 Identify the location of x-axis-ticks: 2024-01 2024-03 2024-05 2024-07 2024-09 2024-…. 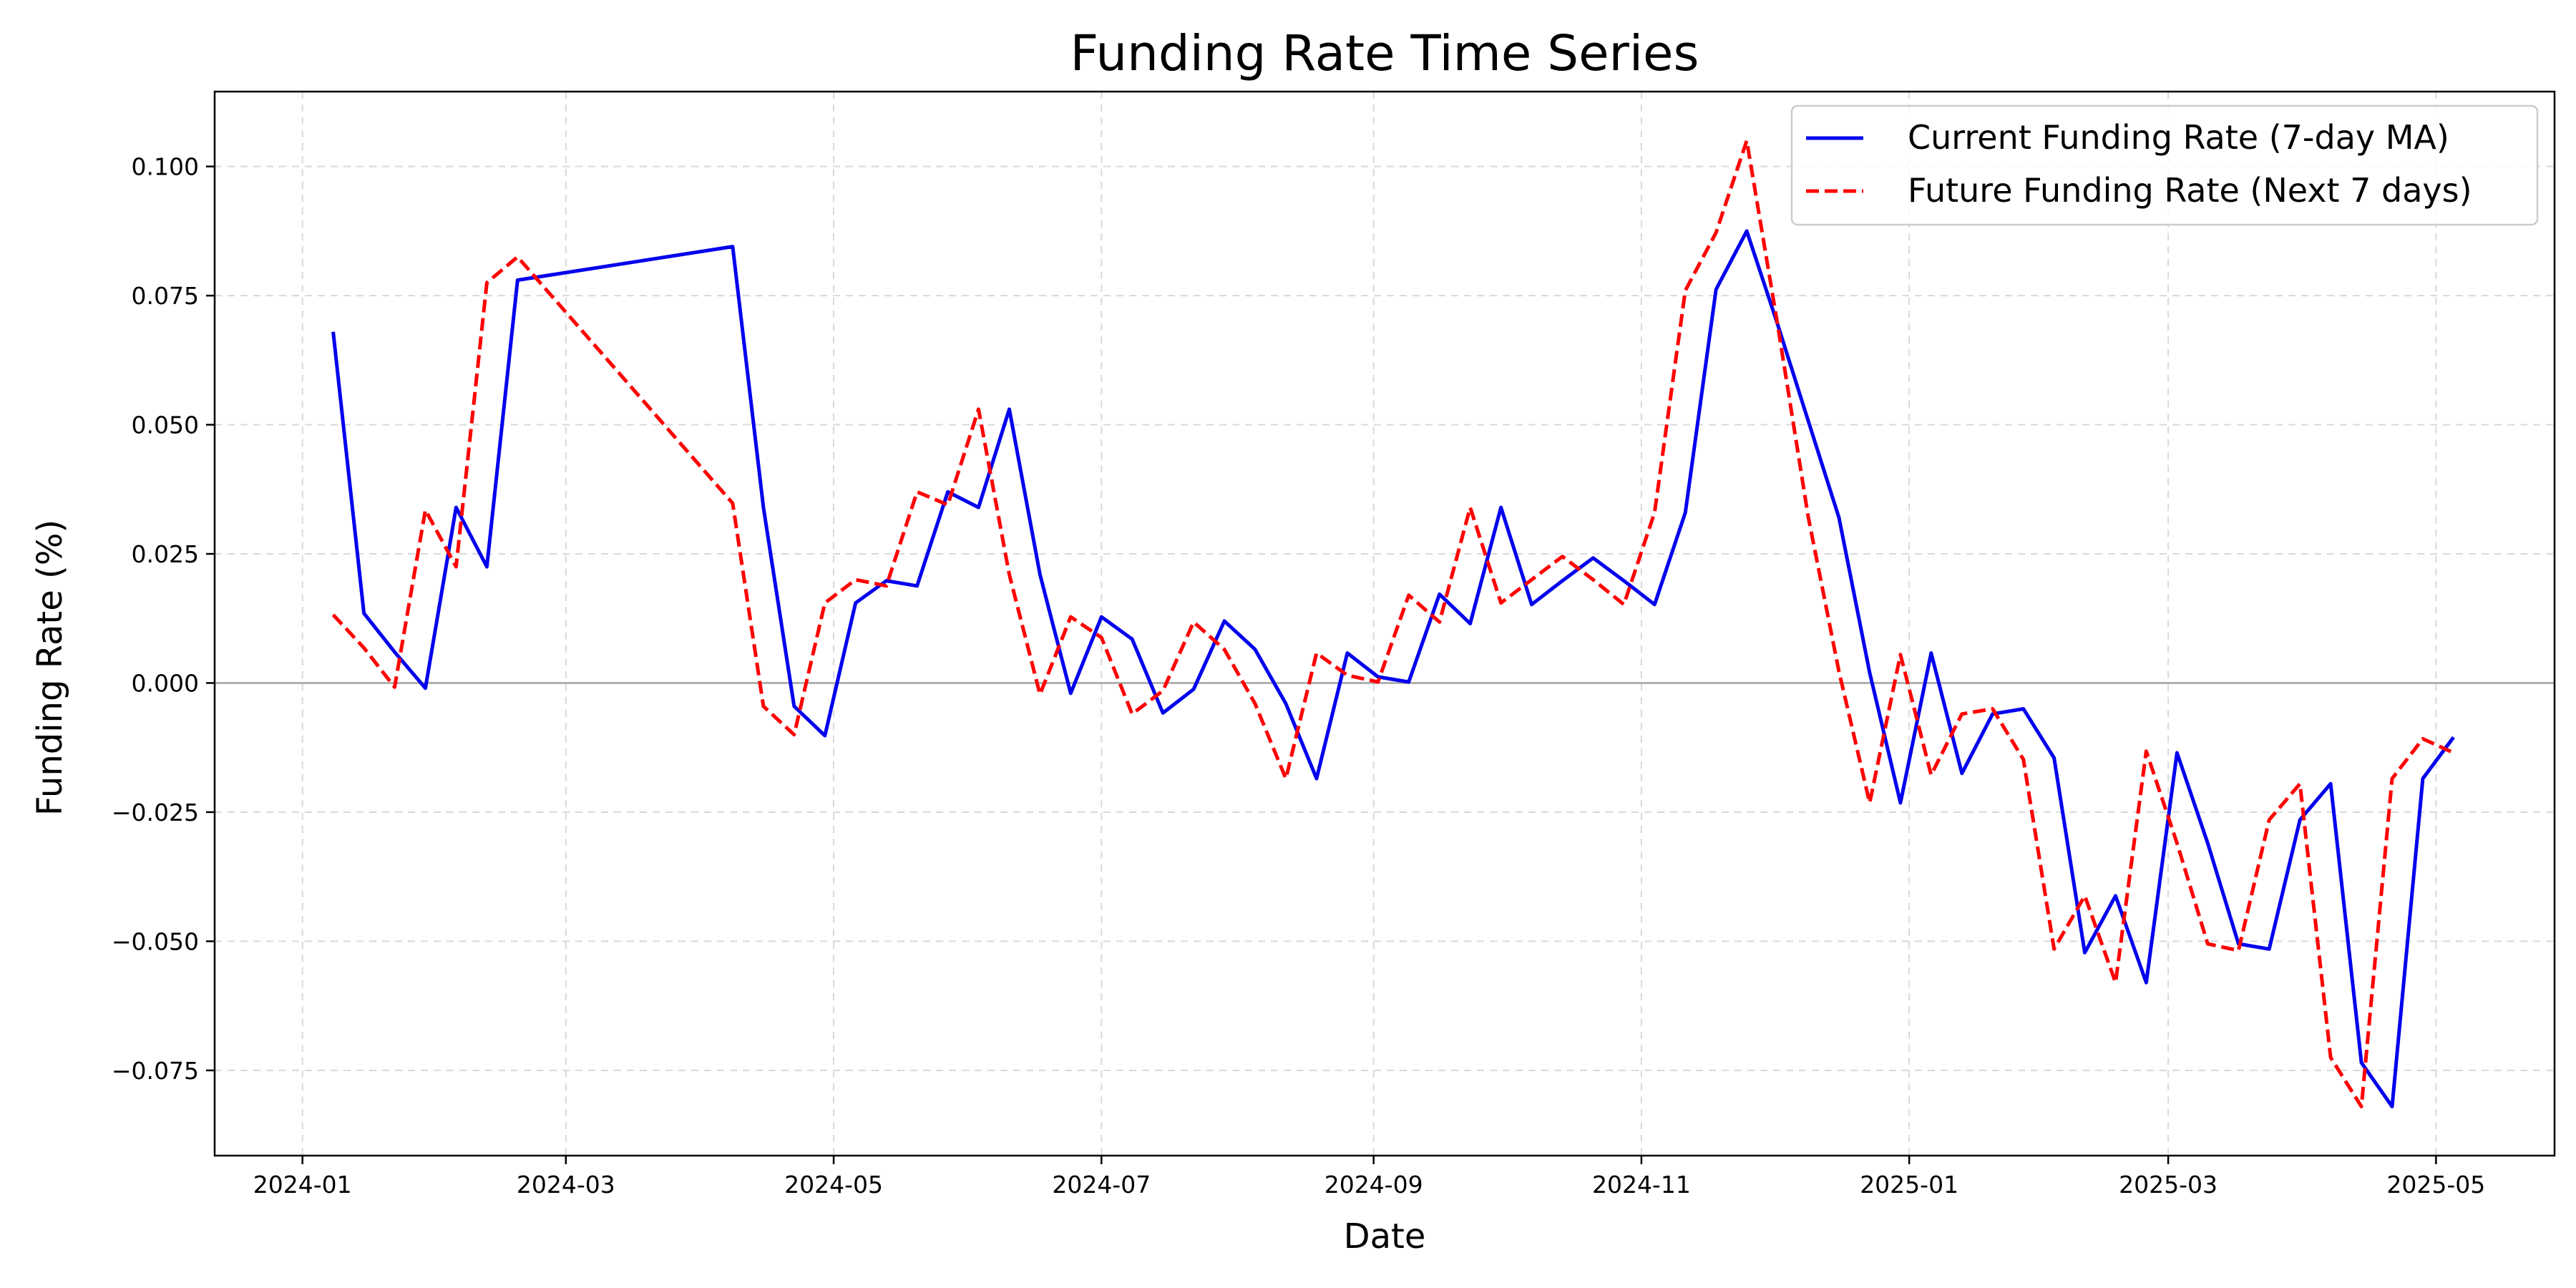
(1369, 1177).